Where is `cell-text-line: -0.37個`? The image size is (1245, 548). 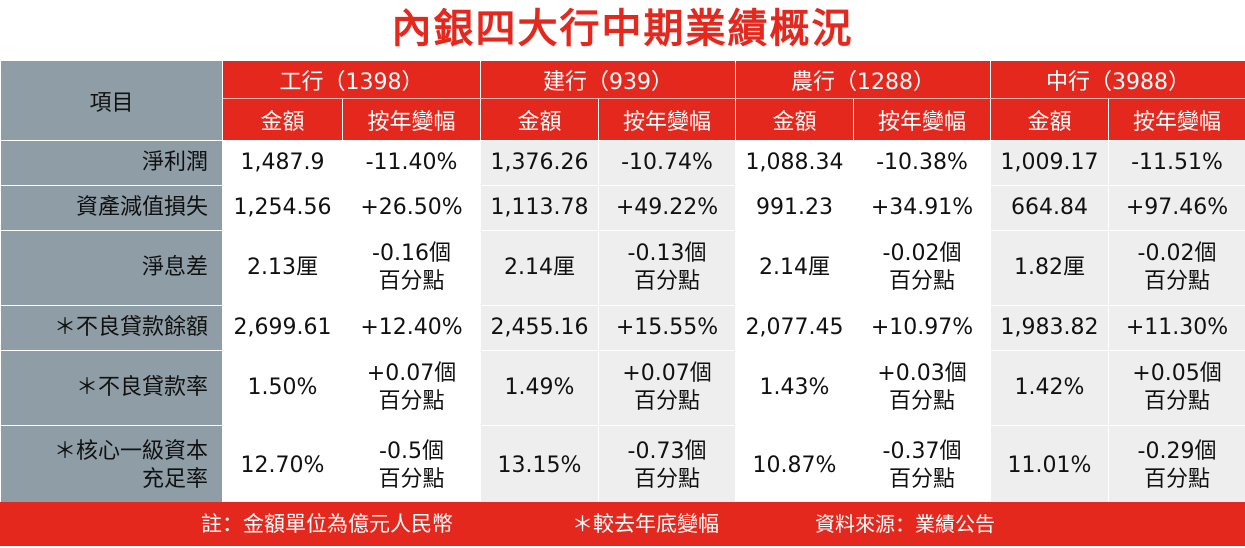
cell-text-line: -0.37個 is located at coordinates (922, 451).